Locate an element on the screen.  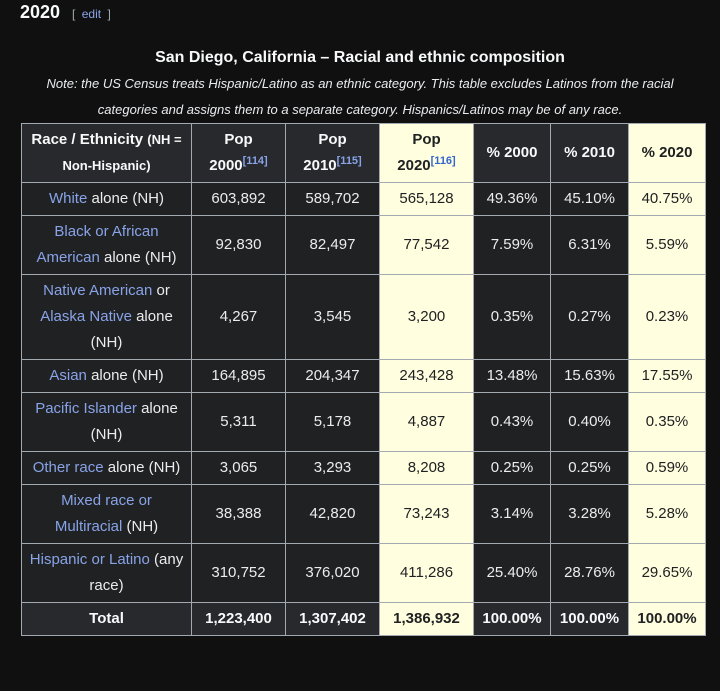
pop-2010-cell: 204,347 is located at coordinates (332, 376).